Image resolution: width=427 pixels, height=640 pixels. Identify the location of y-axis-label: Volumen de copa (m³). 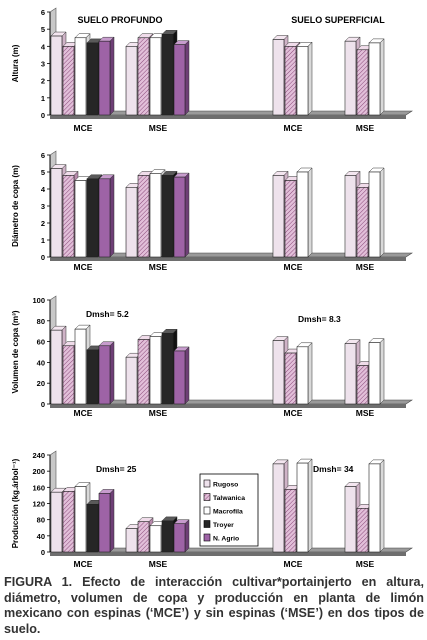
(15, 351).